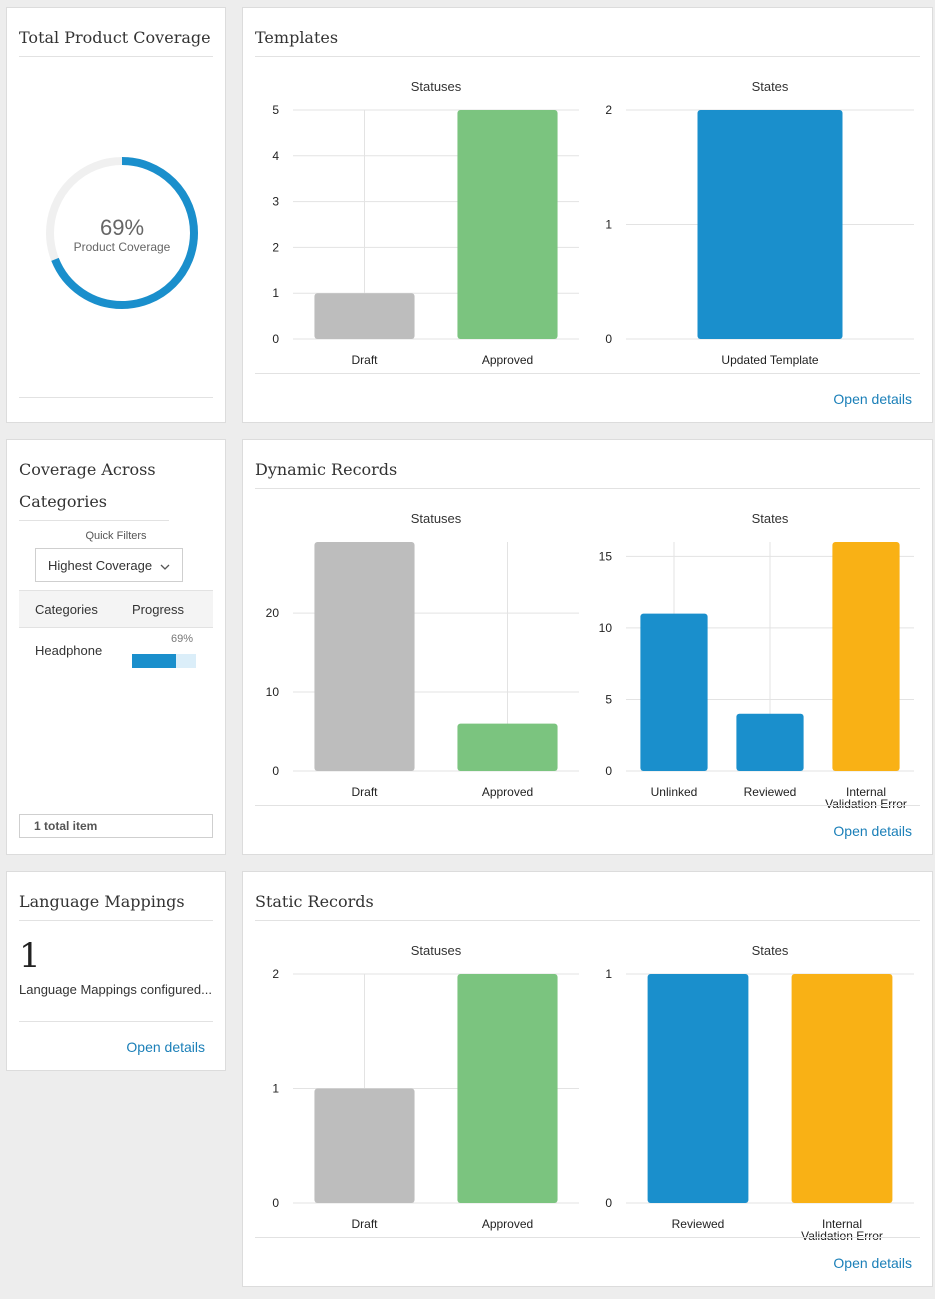 The height and width of the screenshot is (1299, 935). I want to click on language-mappings-count: 1, so click(30, 956).